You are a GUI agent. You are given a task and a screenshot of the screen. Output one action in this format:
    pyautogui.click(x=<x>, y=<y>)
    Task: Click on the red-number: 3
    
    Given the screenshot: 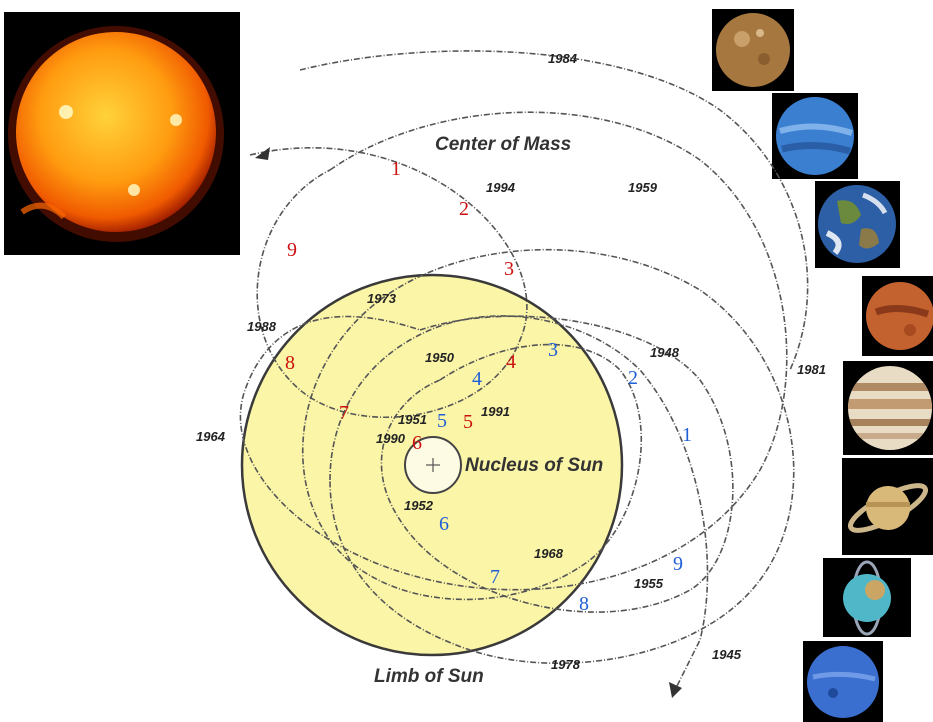 What is the action you would take?
    pyautogui.click(x=509, y=269)
    